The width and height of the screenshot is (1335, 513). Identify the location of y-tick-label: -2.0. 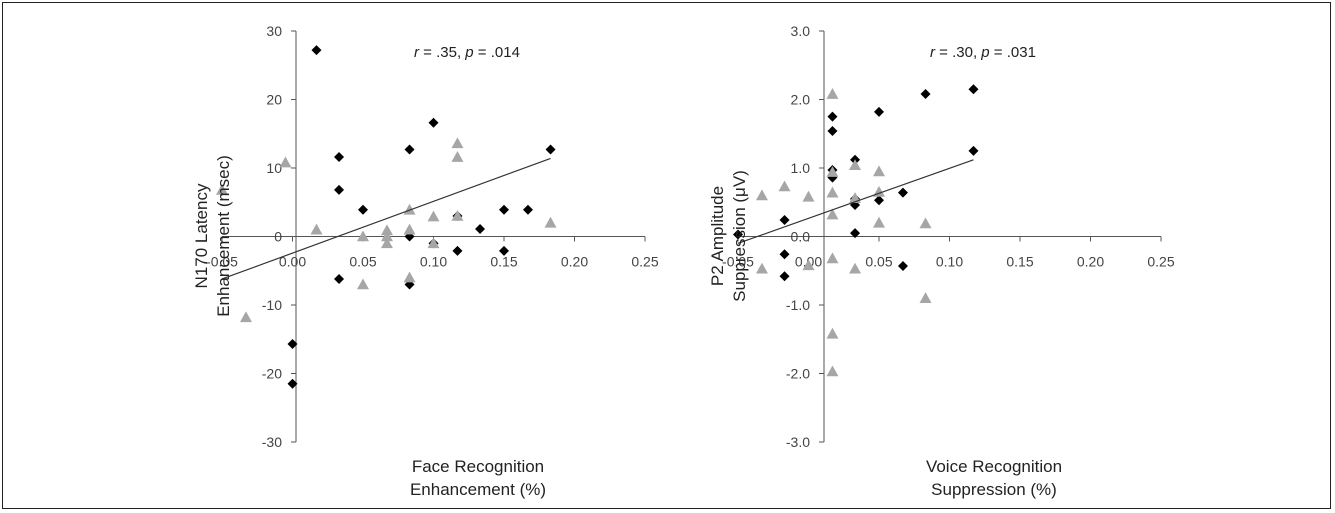
(798, 374).